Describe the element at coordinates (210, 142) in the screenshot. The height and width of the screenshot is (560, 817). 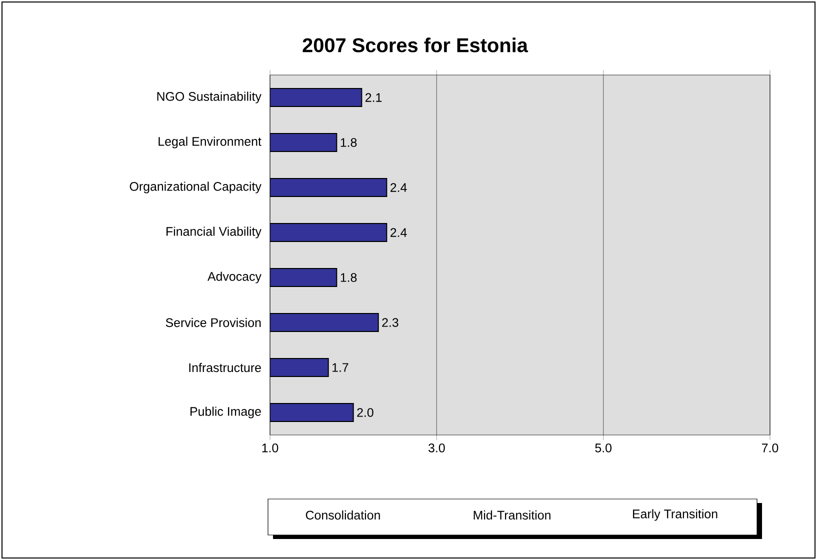
I see `y-tick-label: Legal Environment` at that location.